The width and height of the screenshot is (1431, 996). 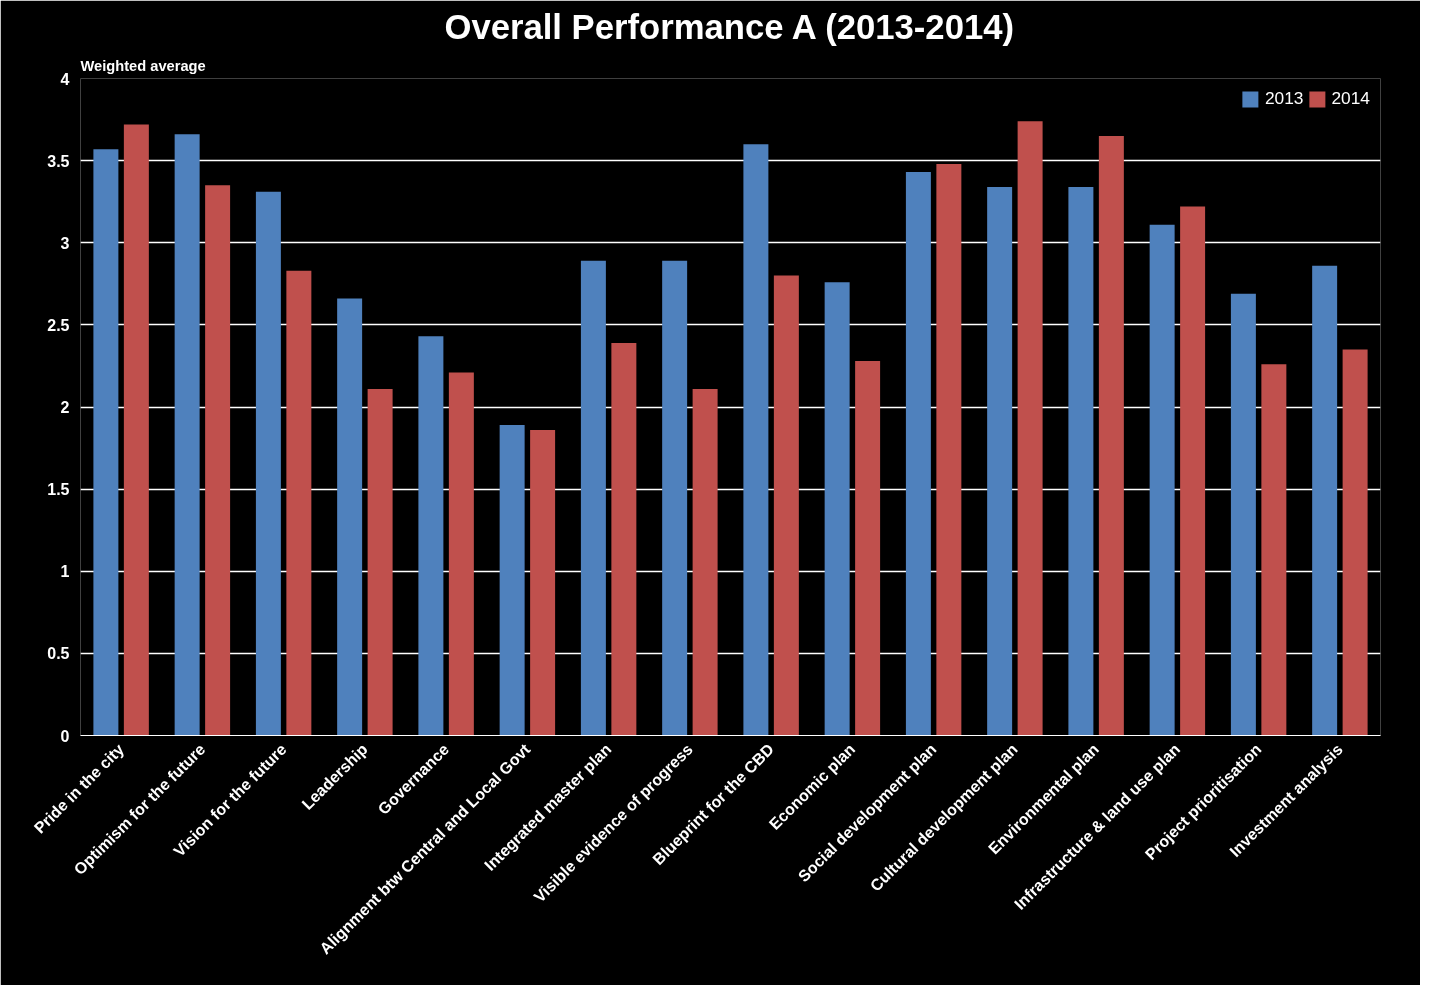 I want to click on legend-label: 2014, so click(x=1350, y=98).